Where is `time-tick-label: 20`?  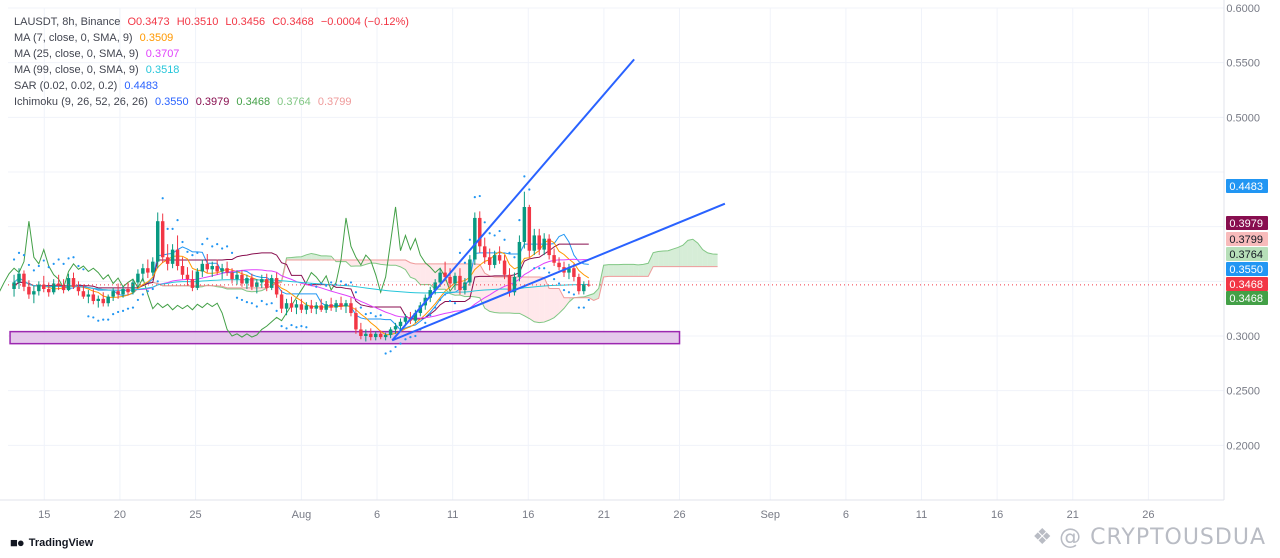
time-tick-label: 20 is located at coordinates (120, 515).